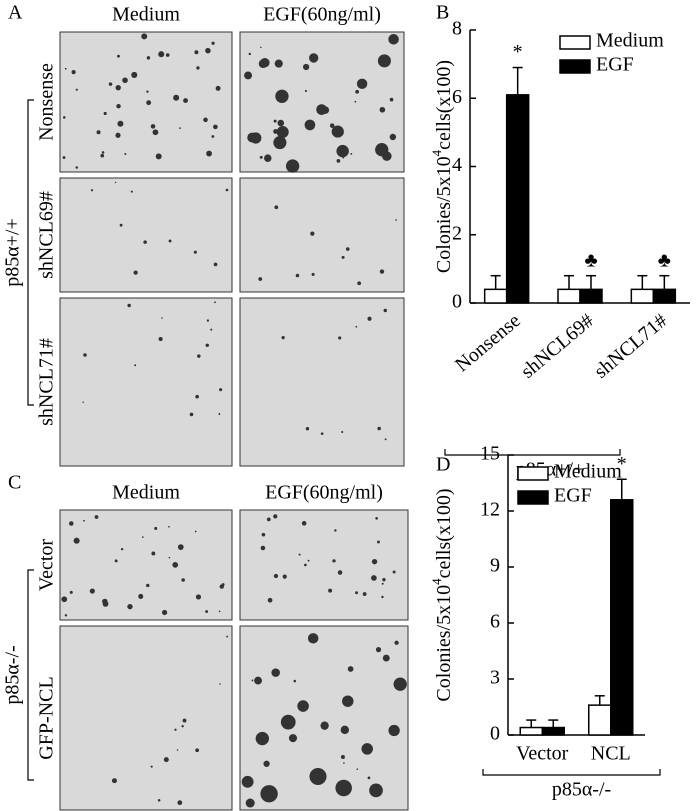 This screenshot has height=811, width=697. What do you see at coordinates (442, 13) in the screenshot?
I see `panel-letter: B` at bounding box center [442, 13].